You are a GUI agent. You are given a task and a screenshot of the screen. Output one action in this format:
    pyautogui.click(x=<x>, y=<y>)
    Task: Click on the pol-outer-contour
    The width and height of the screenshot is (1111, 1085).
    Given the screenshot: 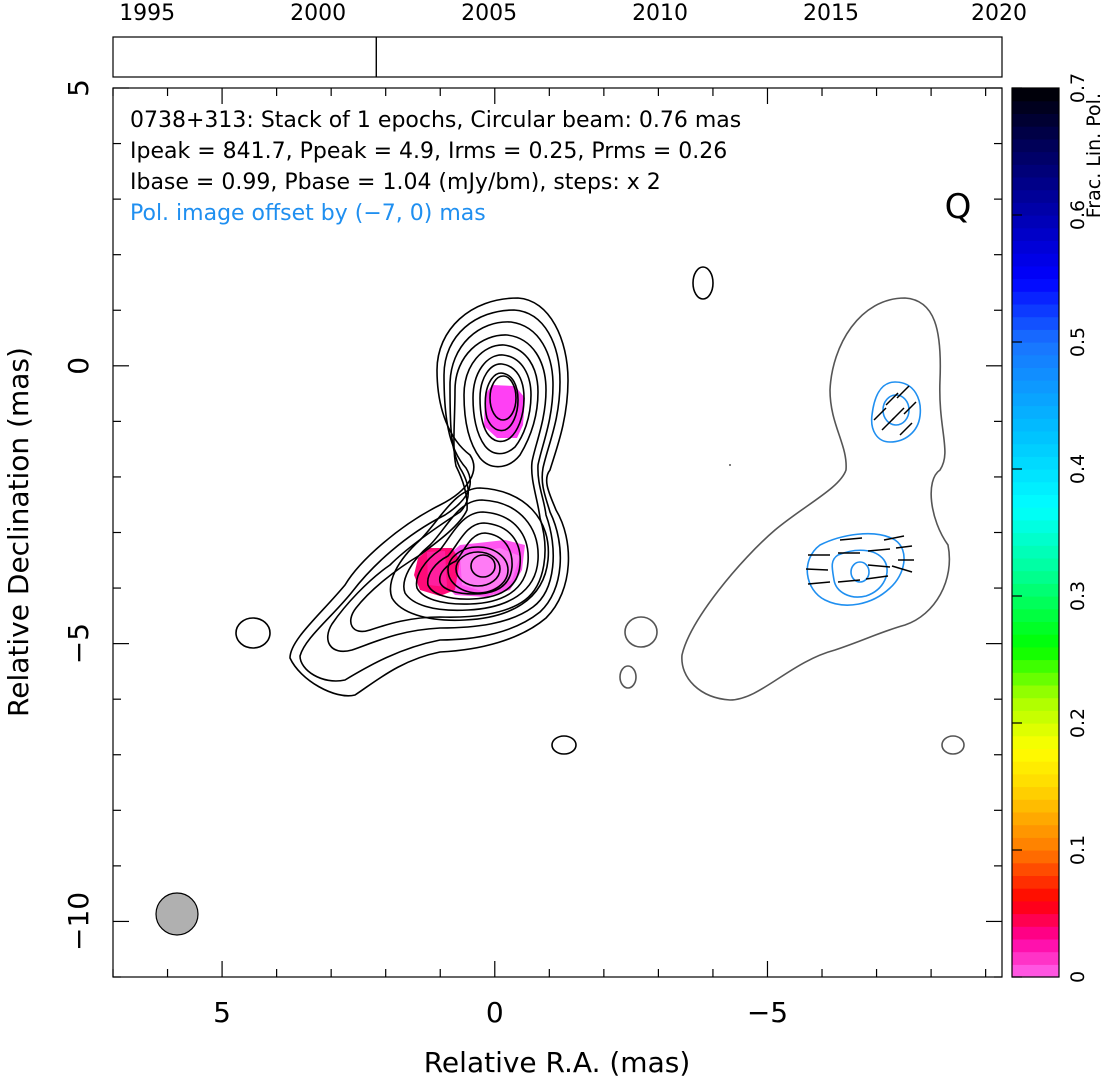 What is the action you would take?
    pyautogui.click(x=816, y=499)
    